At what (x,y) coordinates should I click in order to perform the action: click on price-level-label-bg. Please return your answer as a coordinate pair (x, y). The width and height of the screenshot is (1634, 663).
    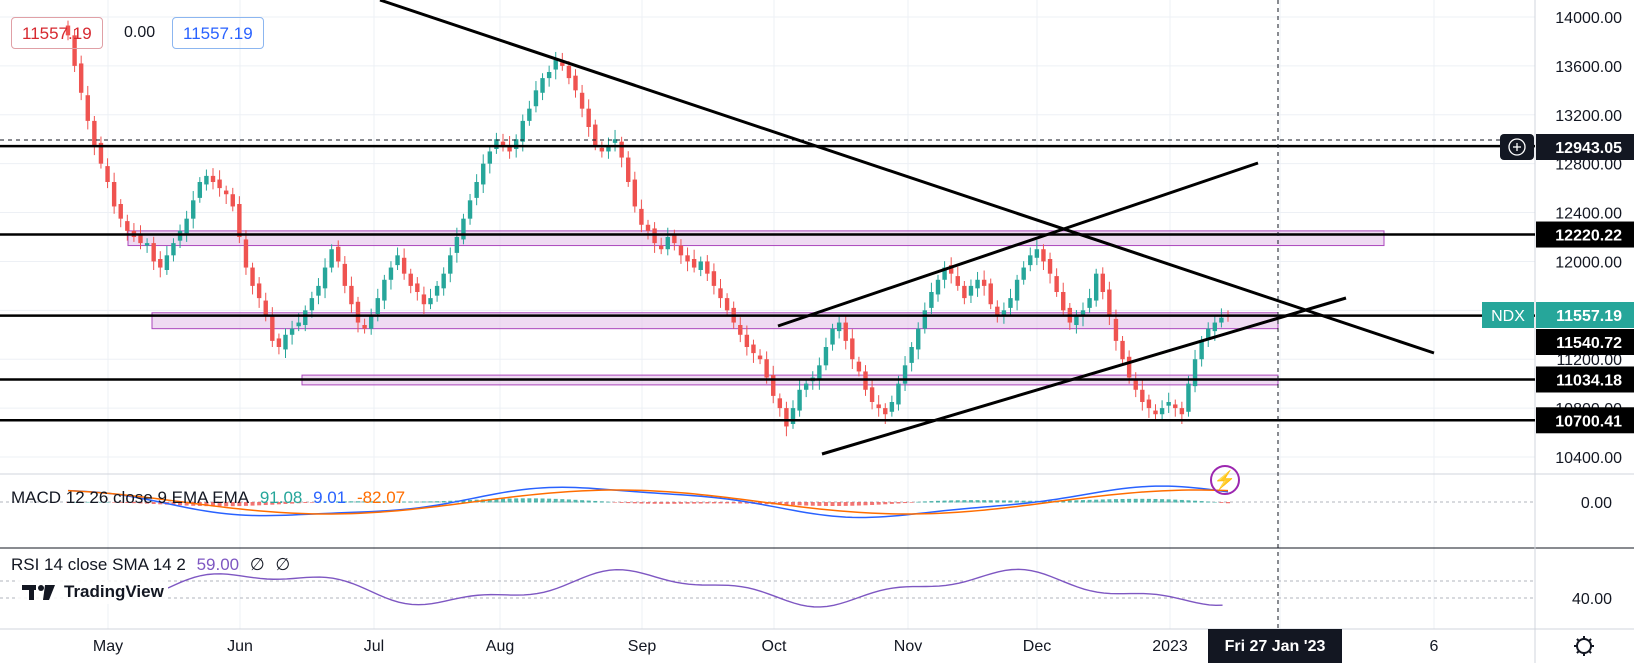
    Looking at the image, I should click on (1585, 342).